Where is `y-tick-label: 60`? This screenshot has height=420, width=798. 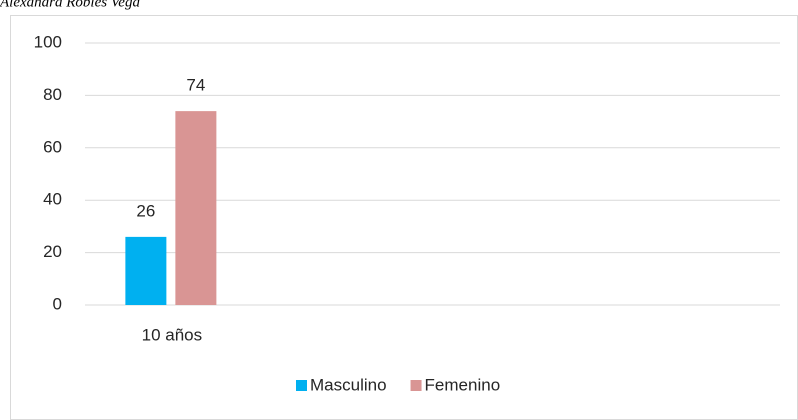
y-tick-label: 60 is located at coordinates (52, 146).